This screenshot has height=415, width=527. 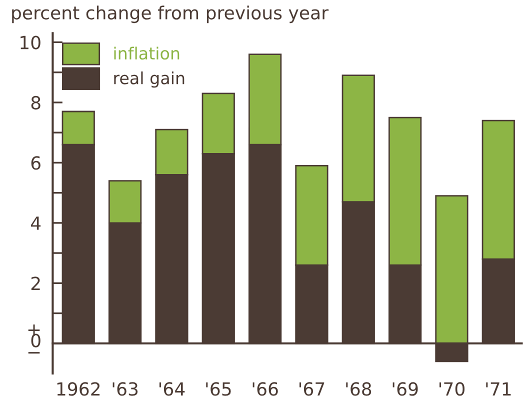 I want to click on x-tick-label: 1962, so click(x=78, y=389).